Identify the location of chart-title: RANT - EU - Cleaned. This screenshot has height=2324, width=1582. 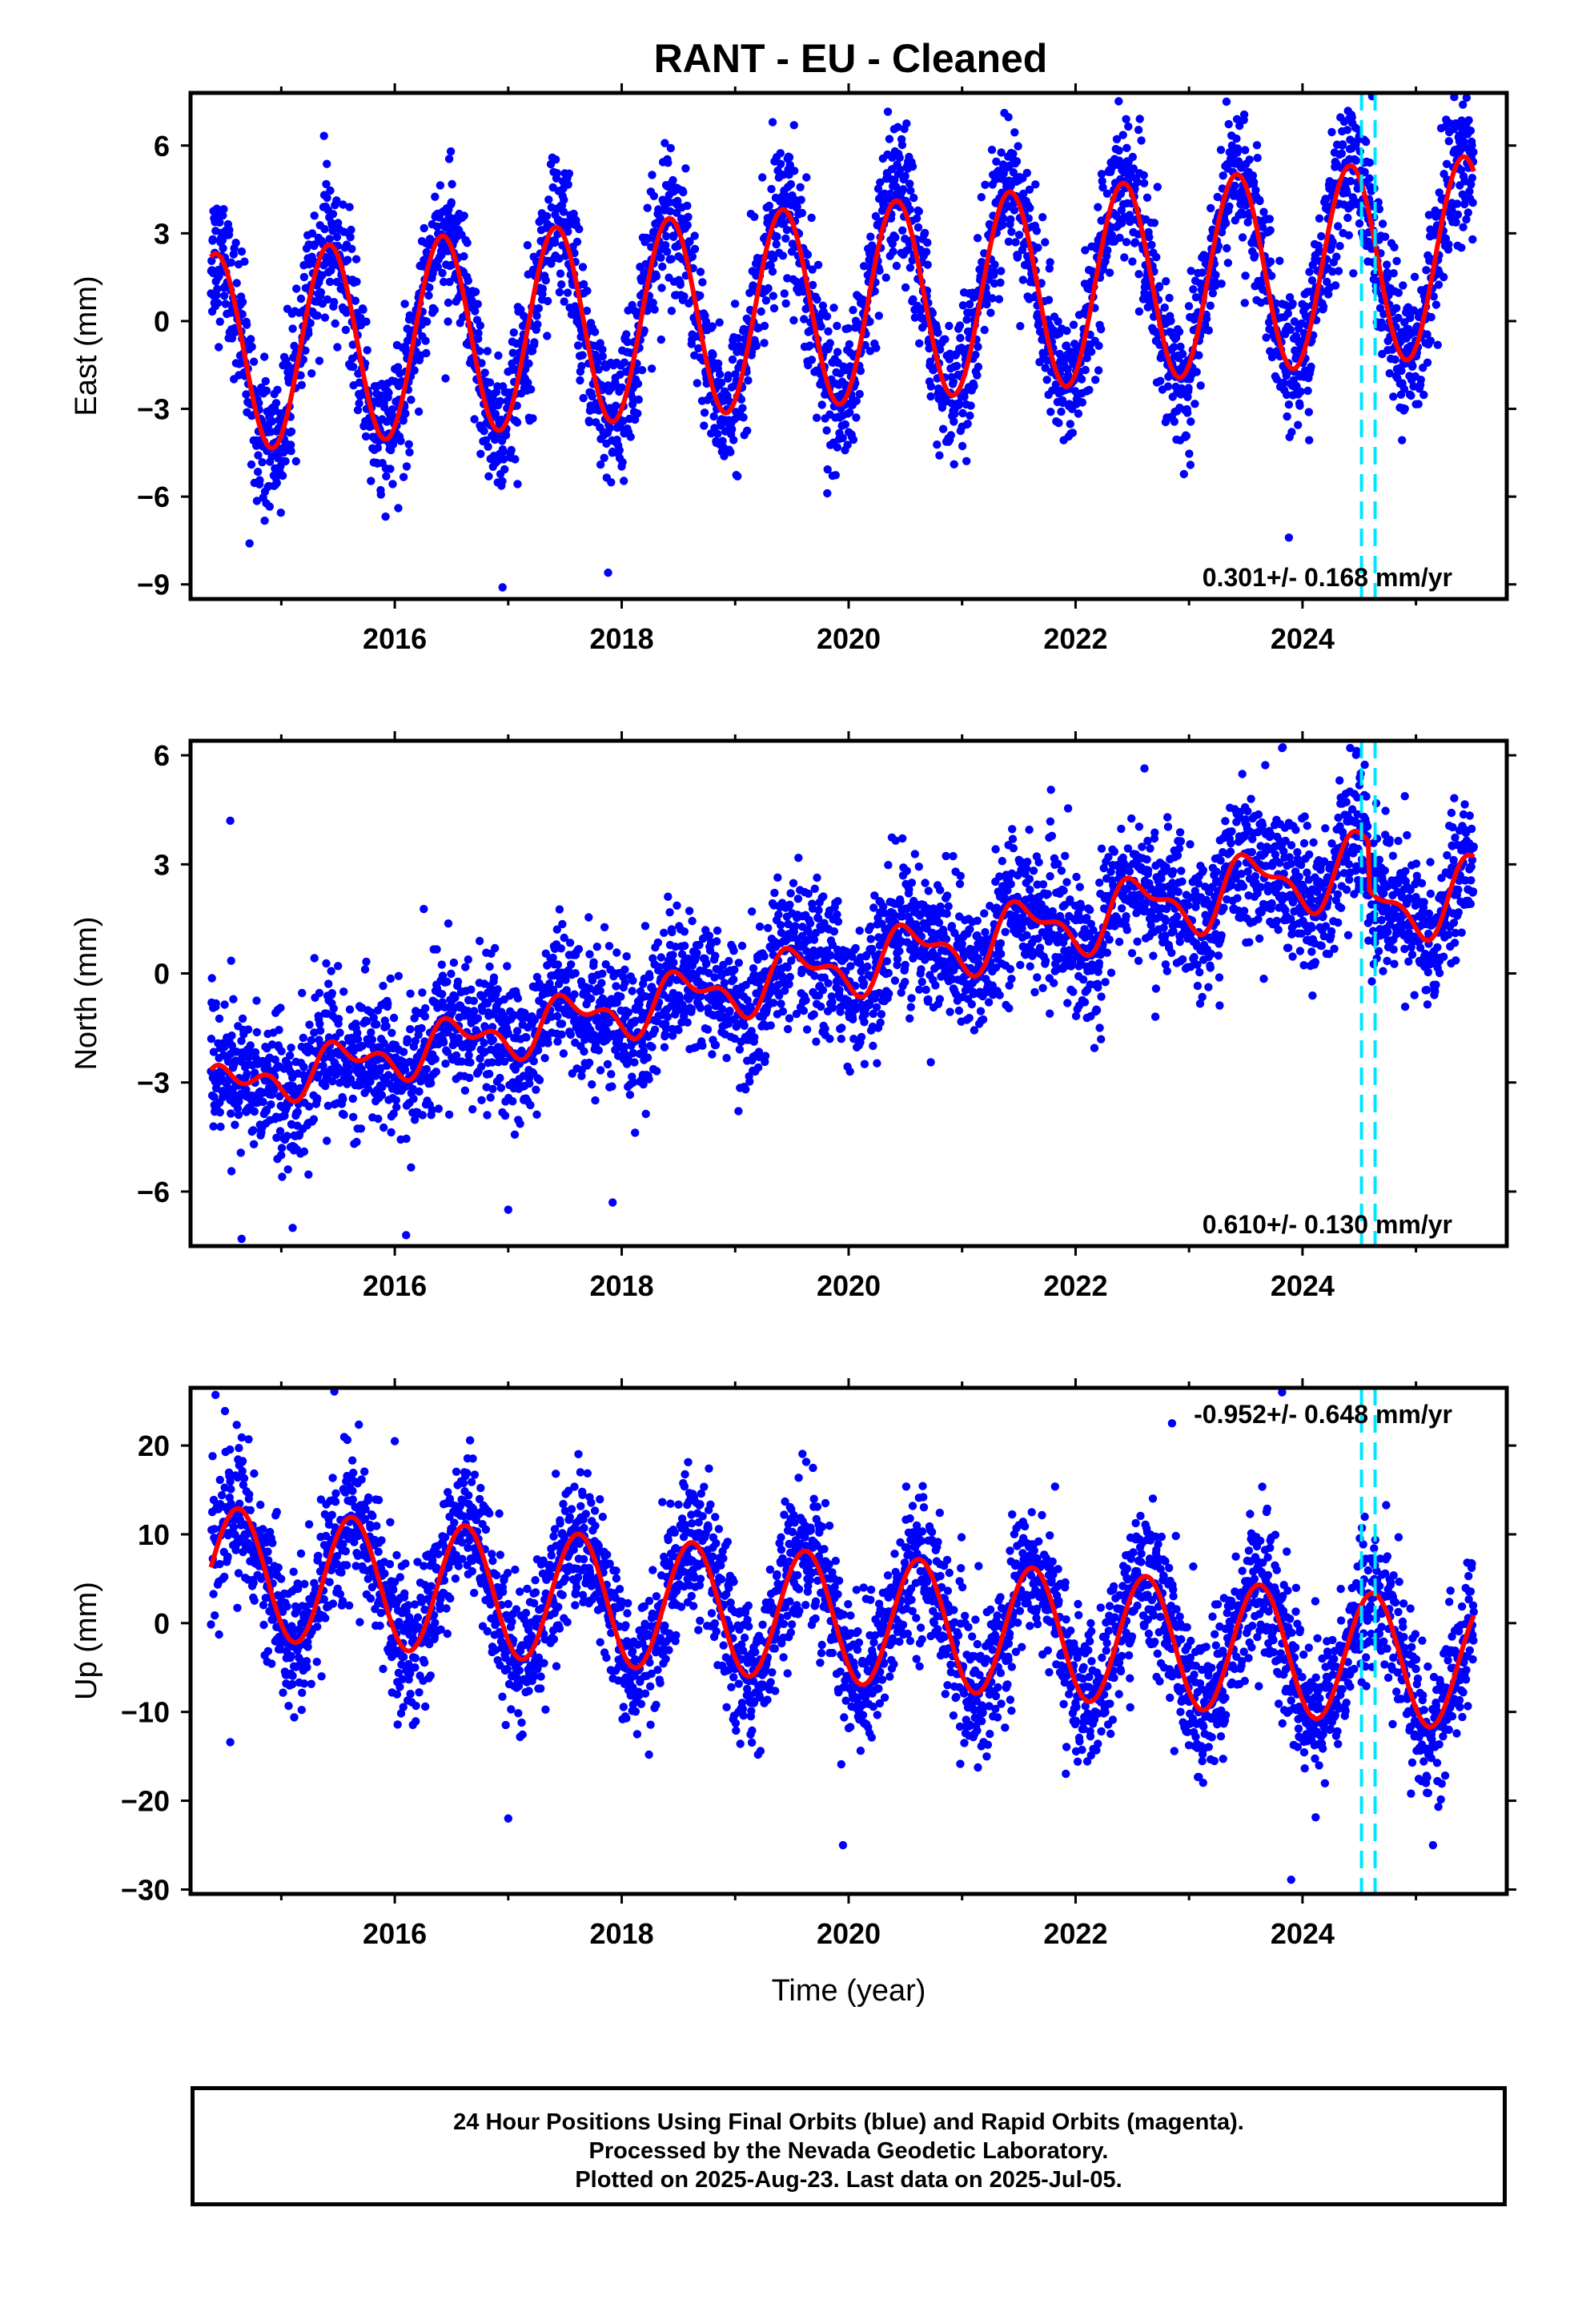
(850, 58).